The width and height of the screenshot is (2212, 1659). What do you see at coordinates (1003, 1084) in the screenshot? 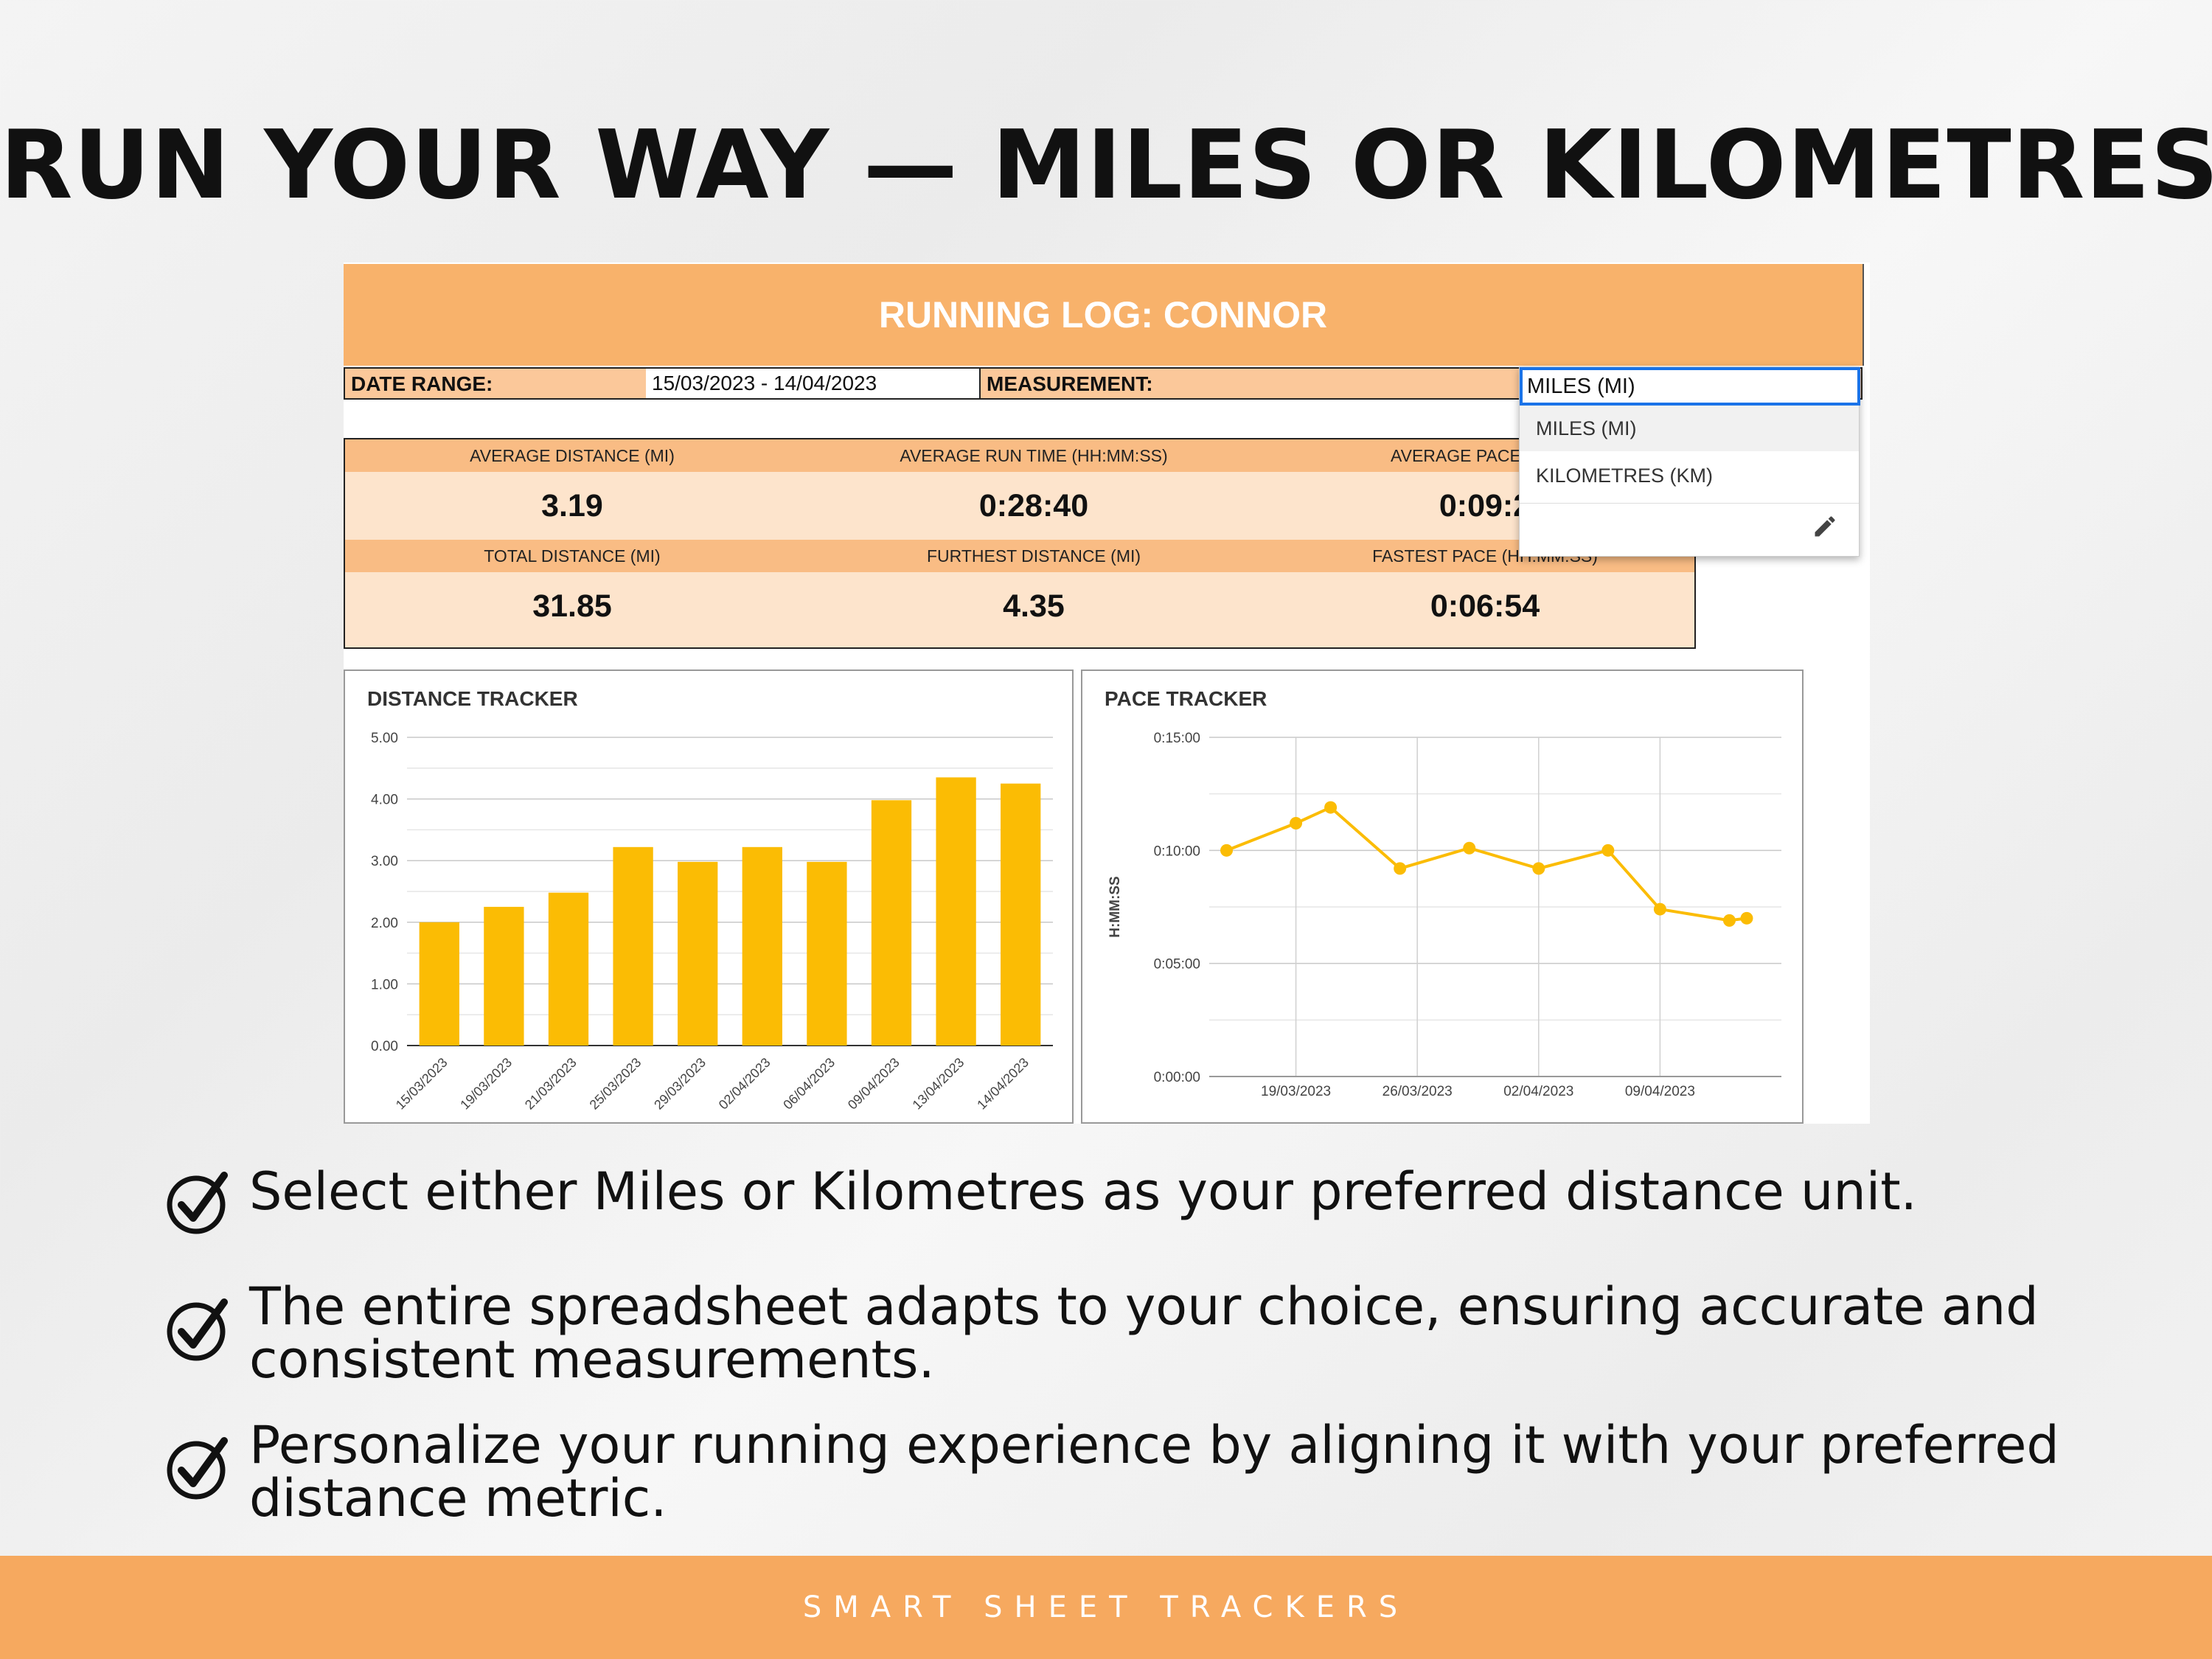
I see `x-tick-label: 14/04/2023` at bounding box center [1003, 1084].